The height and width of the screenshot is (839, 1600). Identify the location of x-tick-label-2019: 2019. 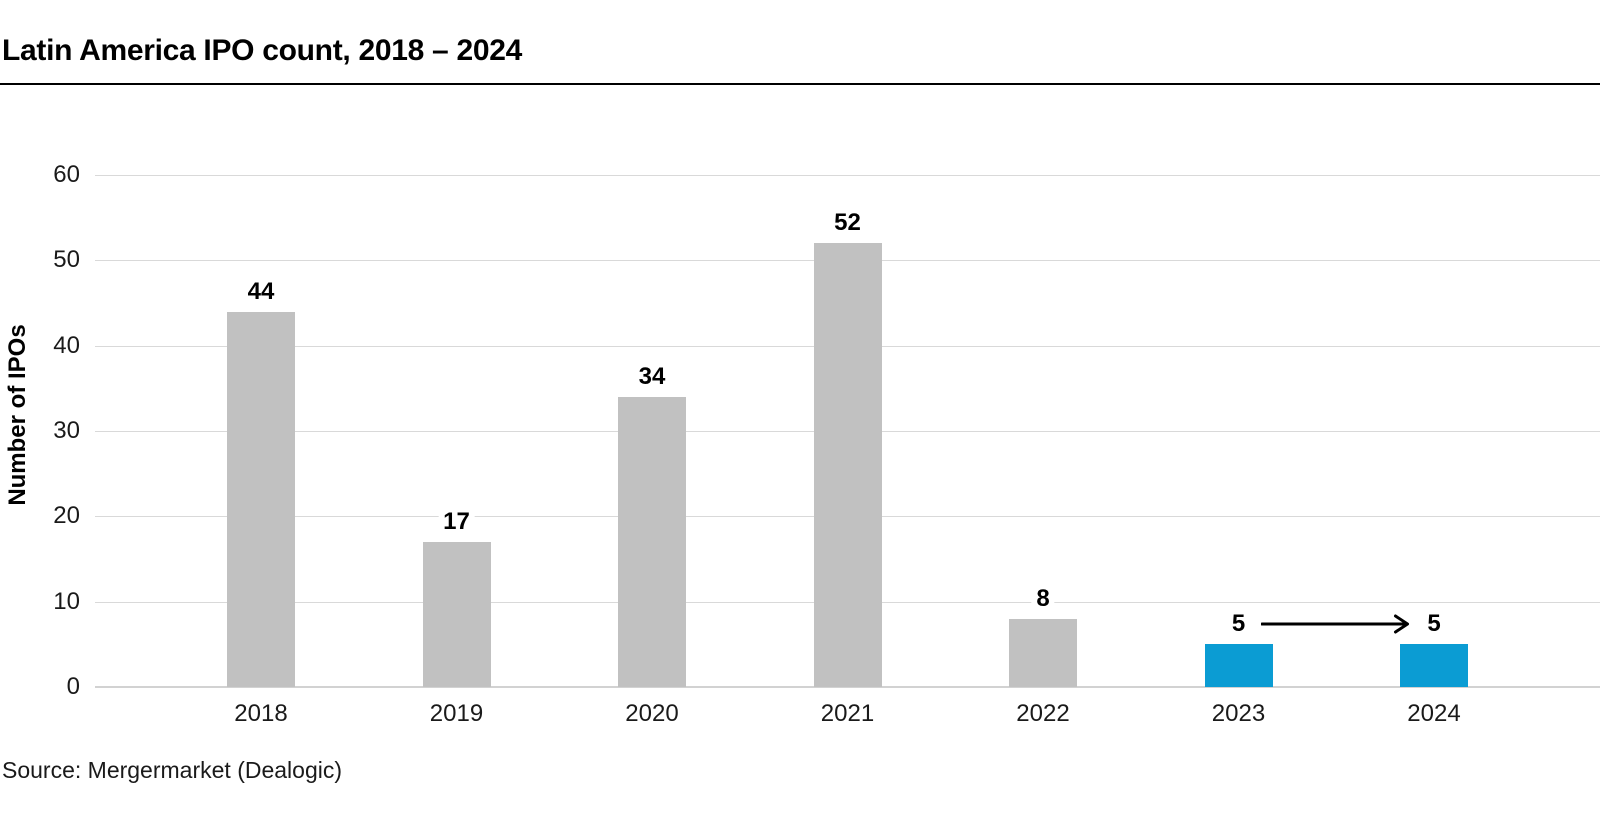
(456, 713).